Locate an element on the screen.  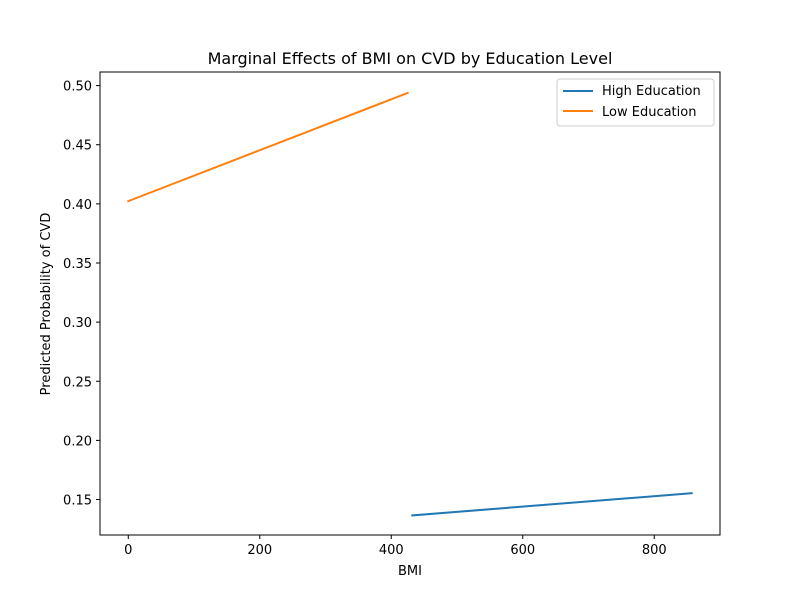
series-line-low-education is located at coordinates (267, 147).